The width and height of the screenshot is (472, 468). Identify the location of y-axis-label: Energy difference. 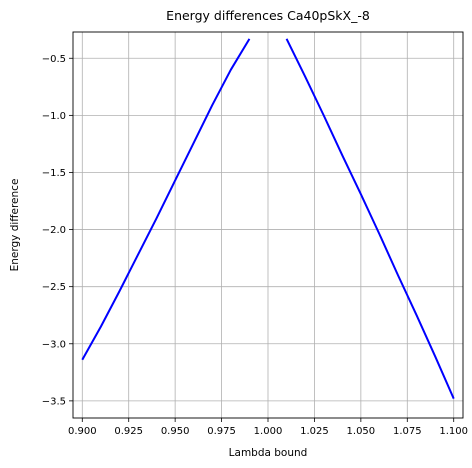
(15, 225).